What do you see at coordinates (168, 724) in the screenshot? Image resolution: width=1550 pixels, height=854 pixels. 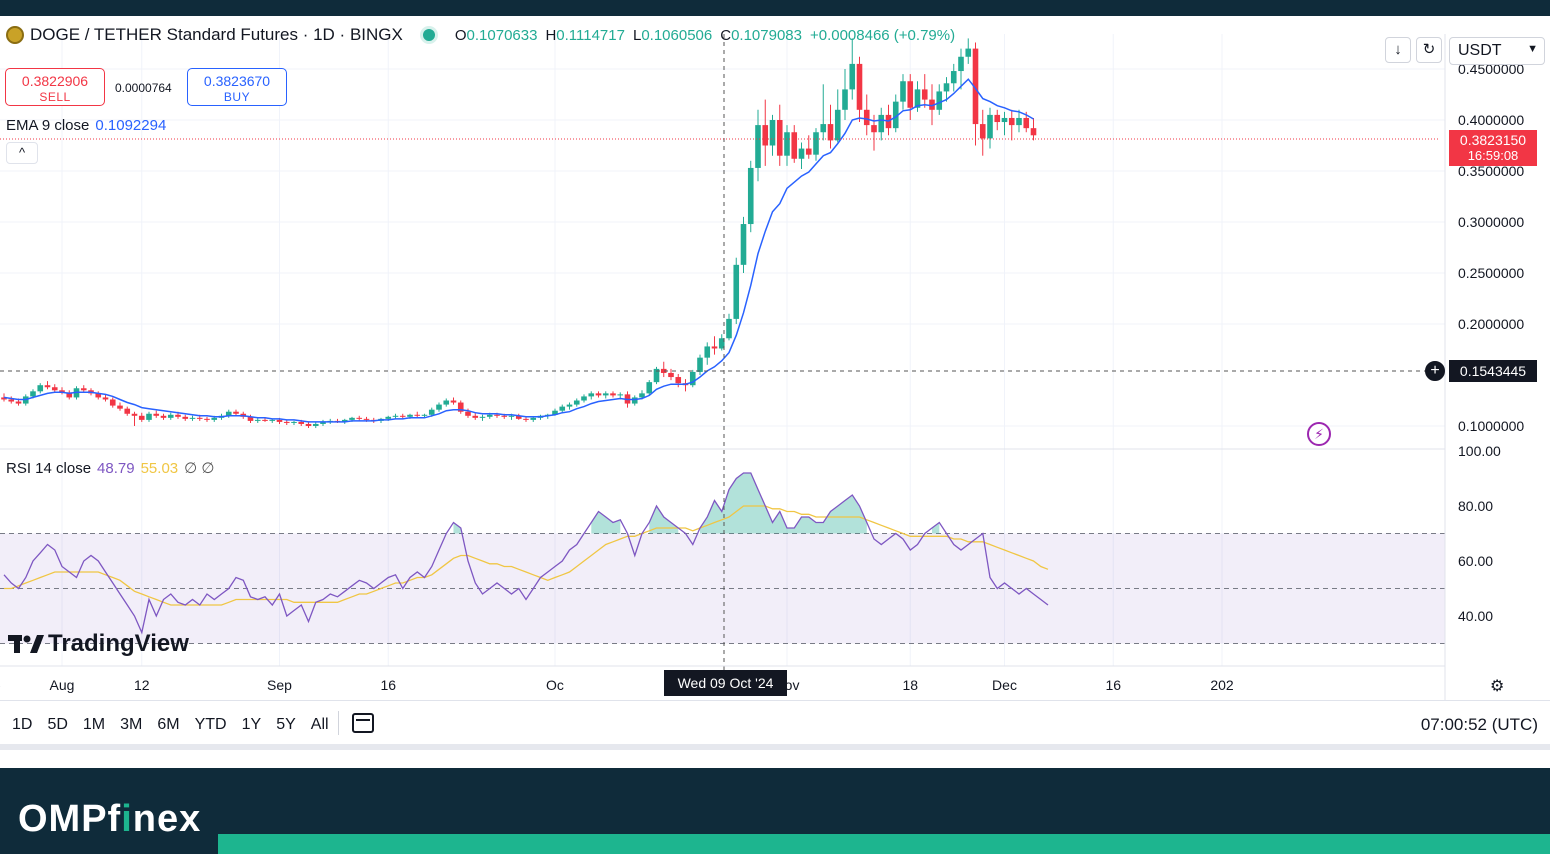 I see `range-button-6m: 6M` at bounding box center [168, 724].